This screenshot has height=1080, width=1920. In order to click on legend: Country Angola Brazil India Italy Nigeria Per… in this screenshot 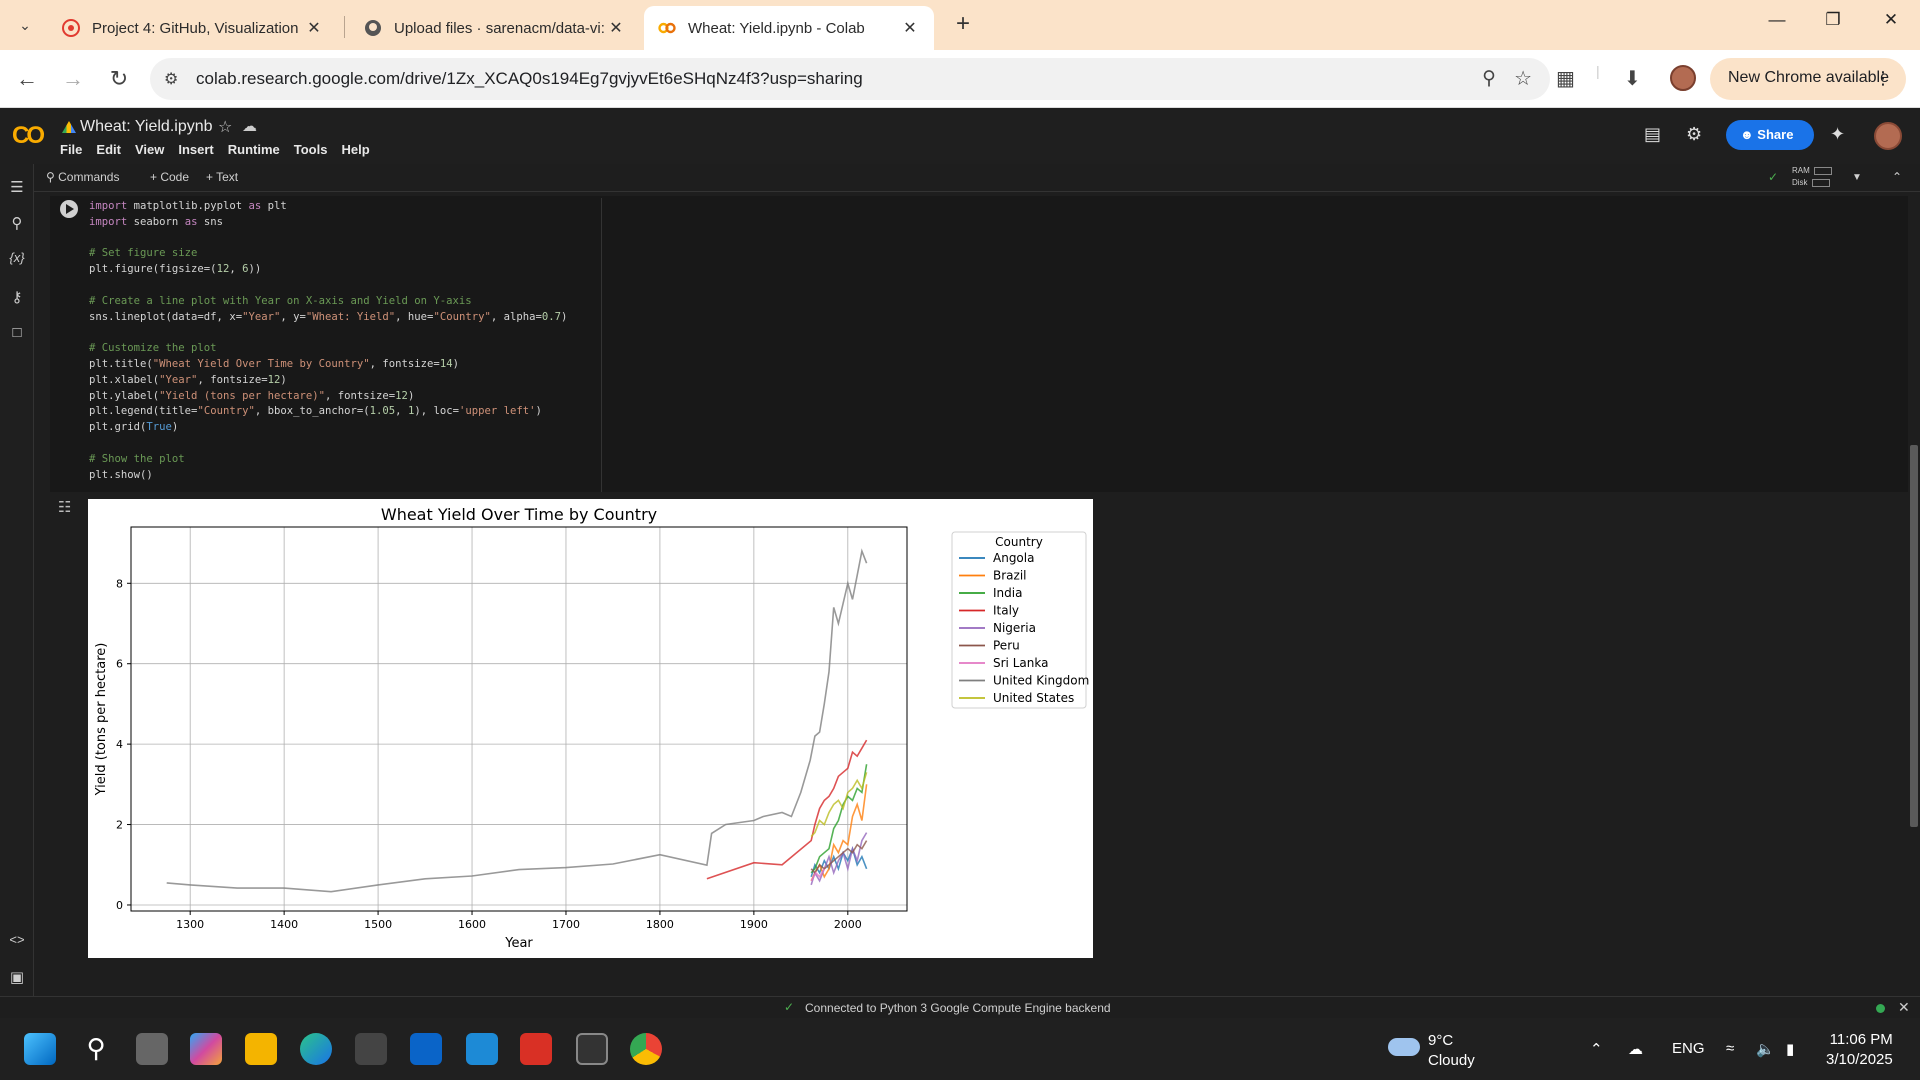, I will do `click(1020, 620)`.